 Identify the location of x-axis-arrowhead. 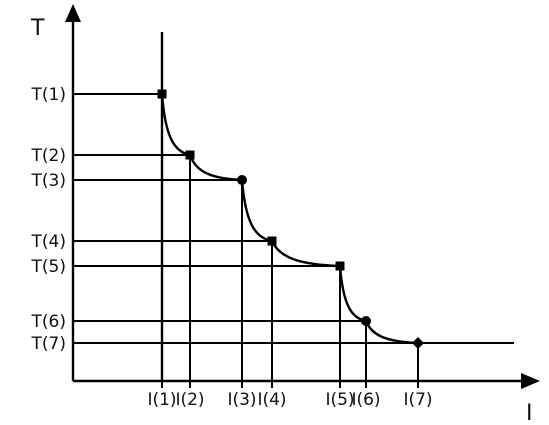
(530, 381).